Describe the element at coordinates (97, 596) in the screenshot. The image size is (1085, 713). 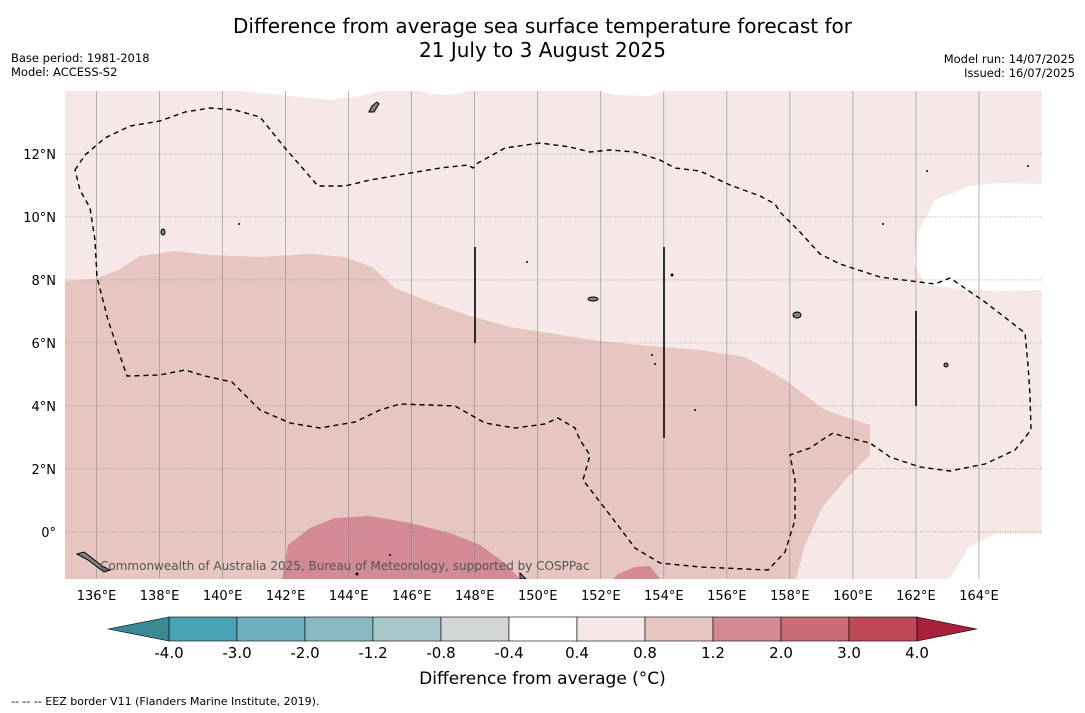
I see `lon-tick-label: 136°E` at that location.